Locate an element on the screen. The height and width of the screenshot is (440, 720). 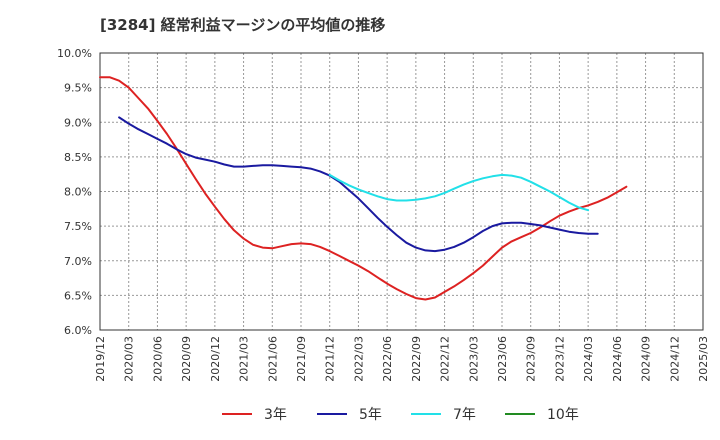
x-tick-label: 2020/12 is located at coordinates (215, 359).